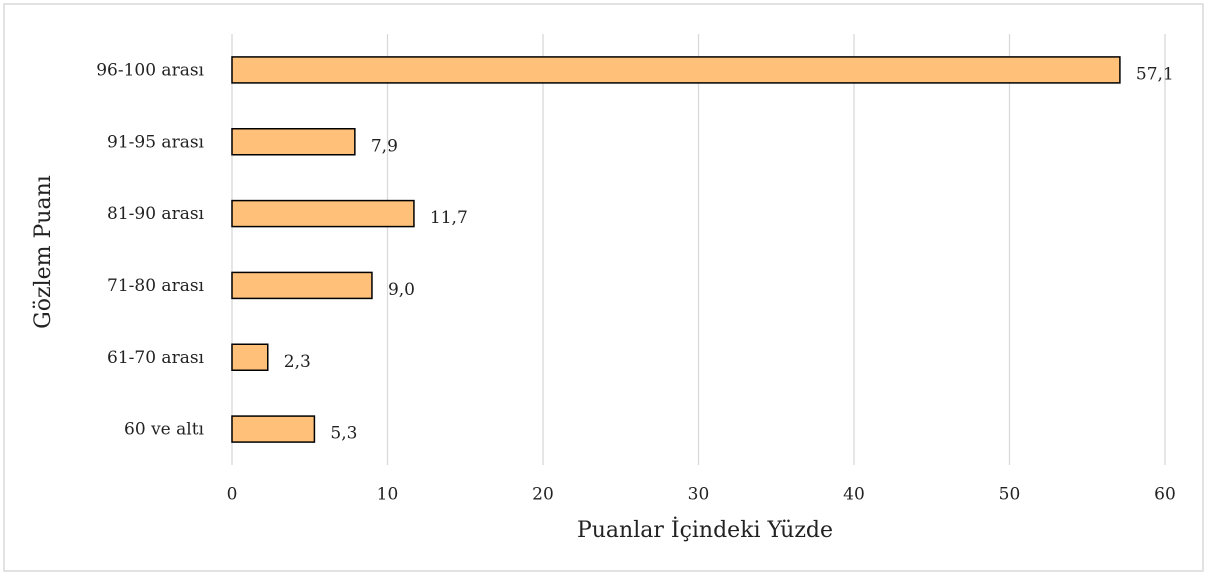  What do you see at coordinates (156, 286) in the screenshot?
I see `y-tick-label: 71-80 arası` at bounding box center [156, 286].